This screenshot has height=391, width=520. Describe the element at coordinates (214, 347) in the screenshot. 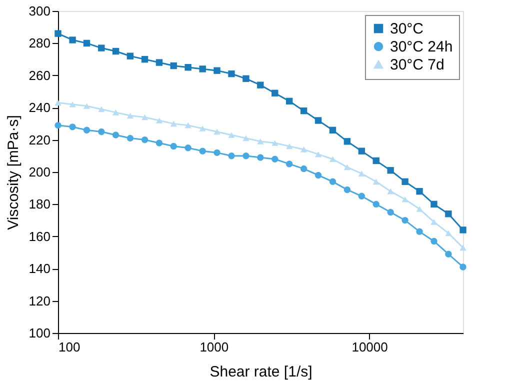

I see `x-tick-label: 1000` at that location.